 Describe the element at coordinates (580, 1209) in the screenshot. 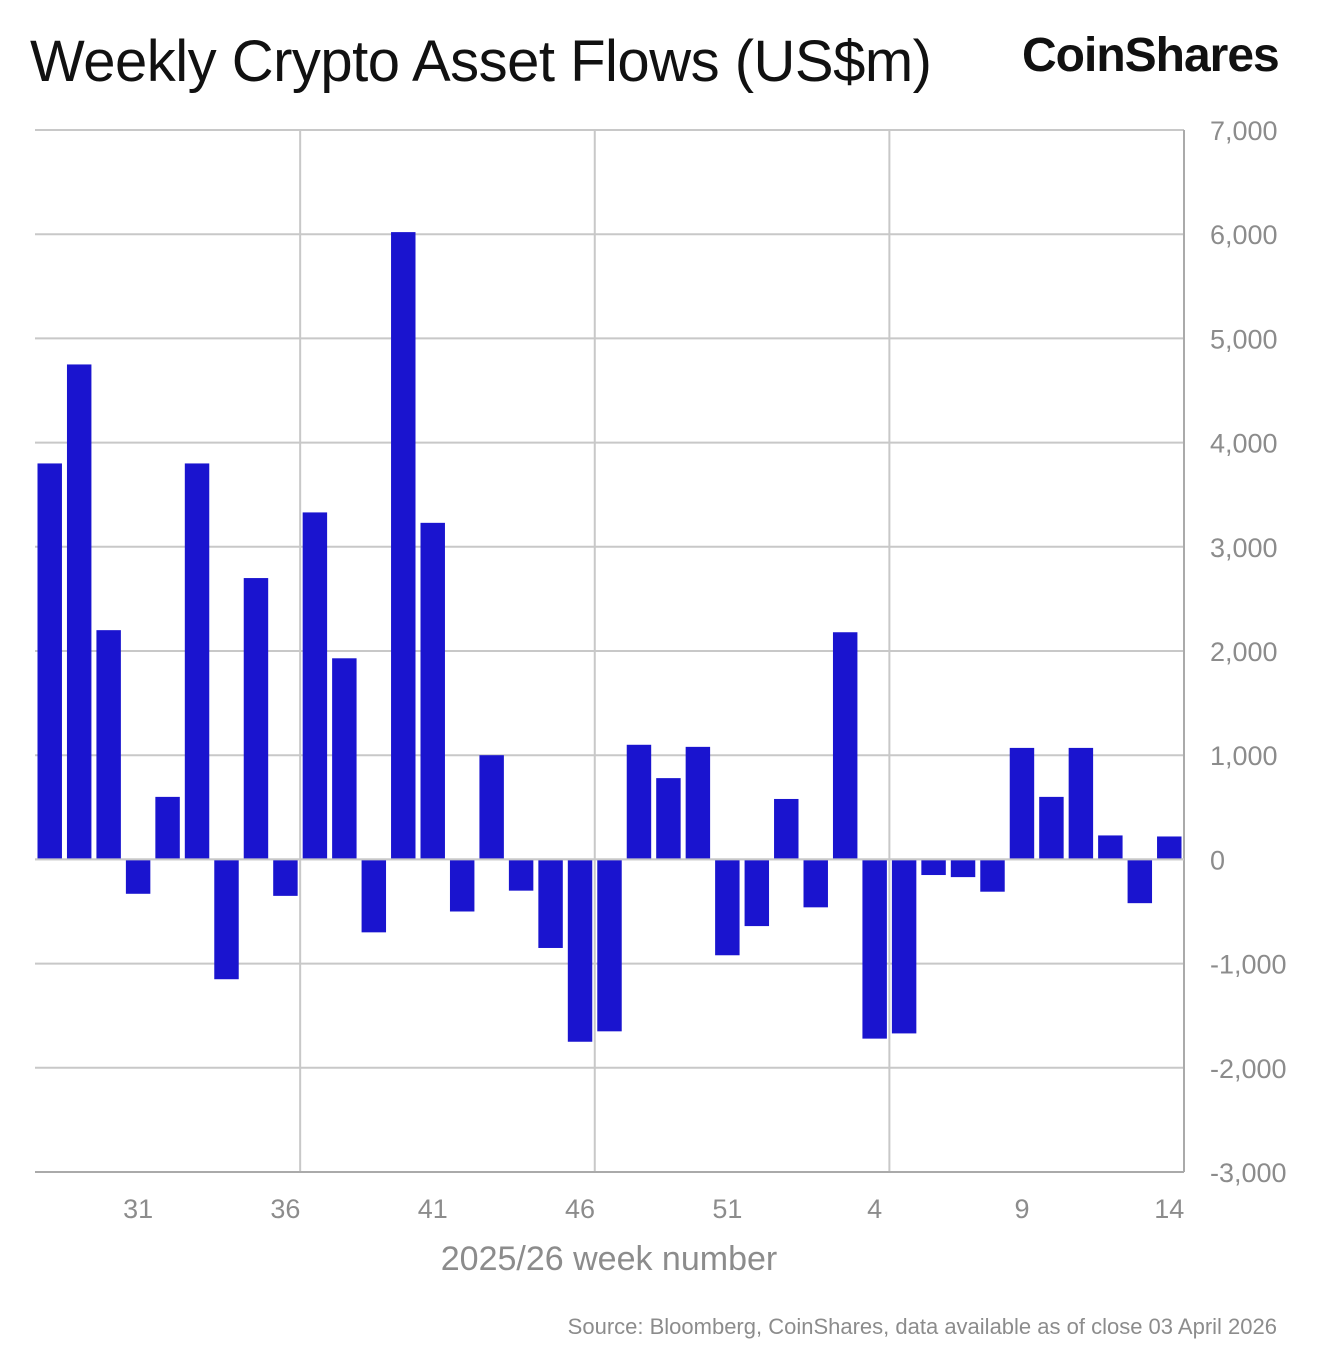

I see `x-tick-label: 46` at that location.